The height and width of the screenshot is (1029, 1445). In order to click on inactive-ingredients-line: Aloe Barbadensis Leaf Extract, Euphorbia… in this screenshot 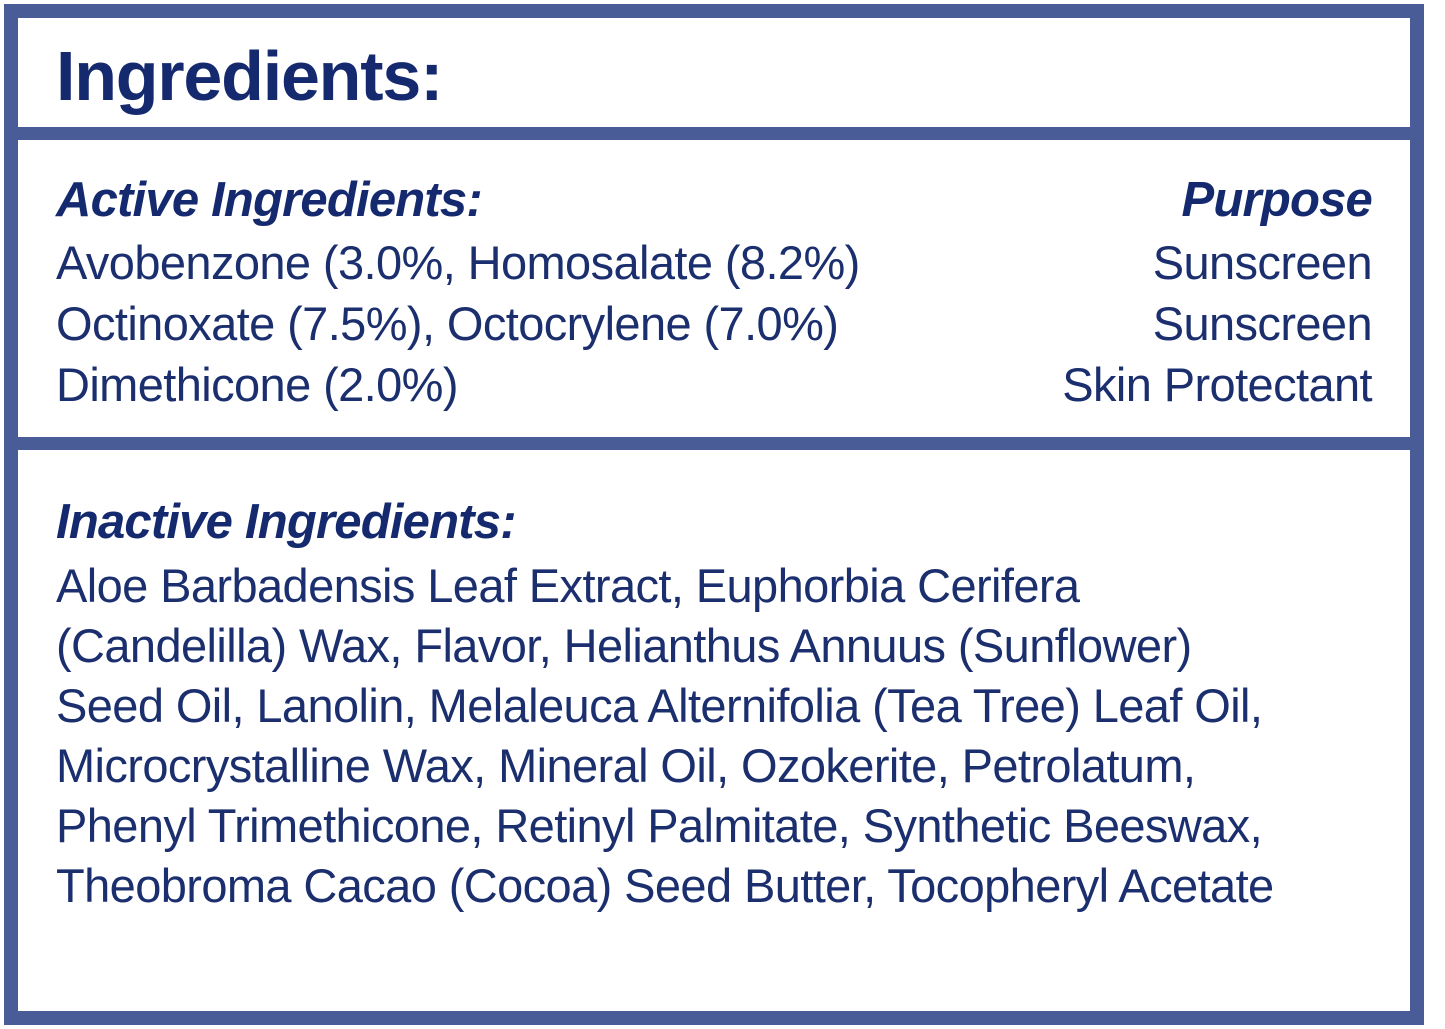, I will do `click(568, 585)`.